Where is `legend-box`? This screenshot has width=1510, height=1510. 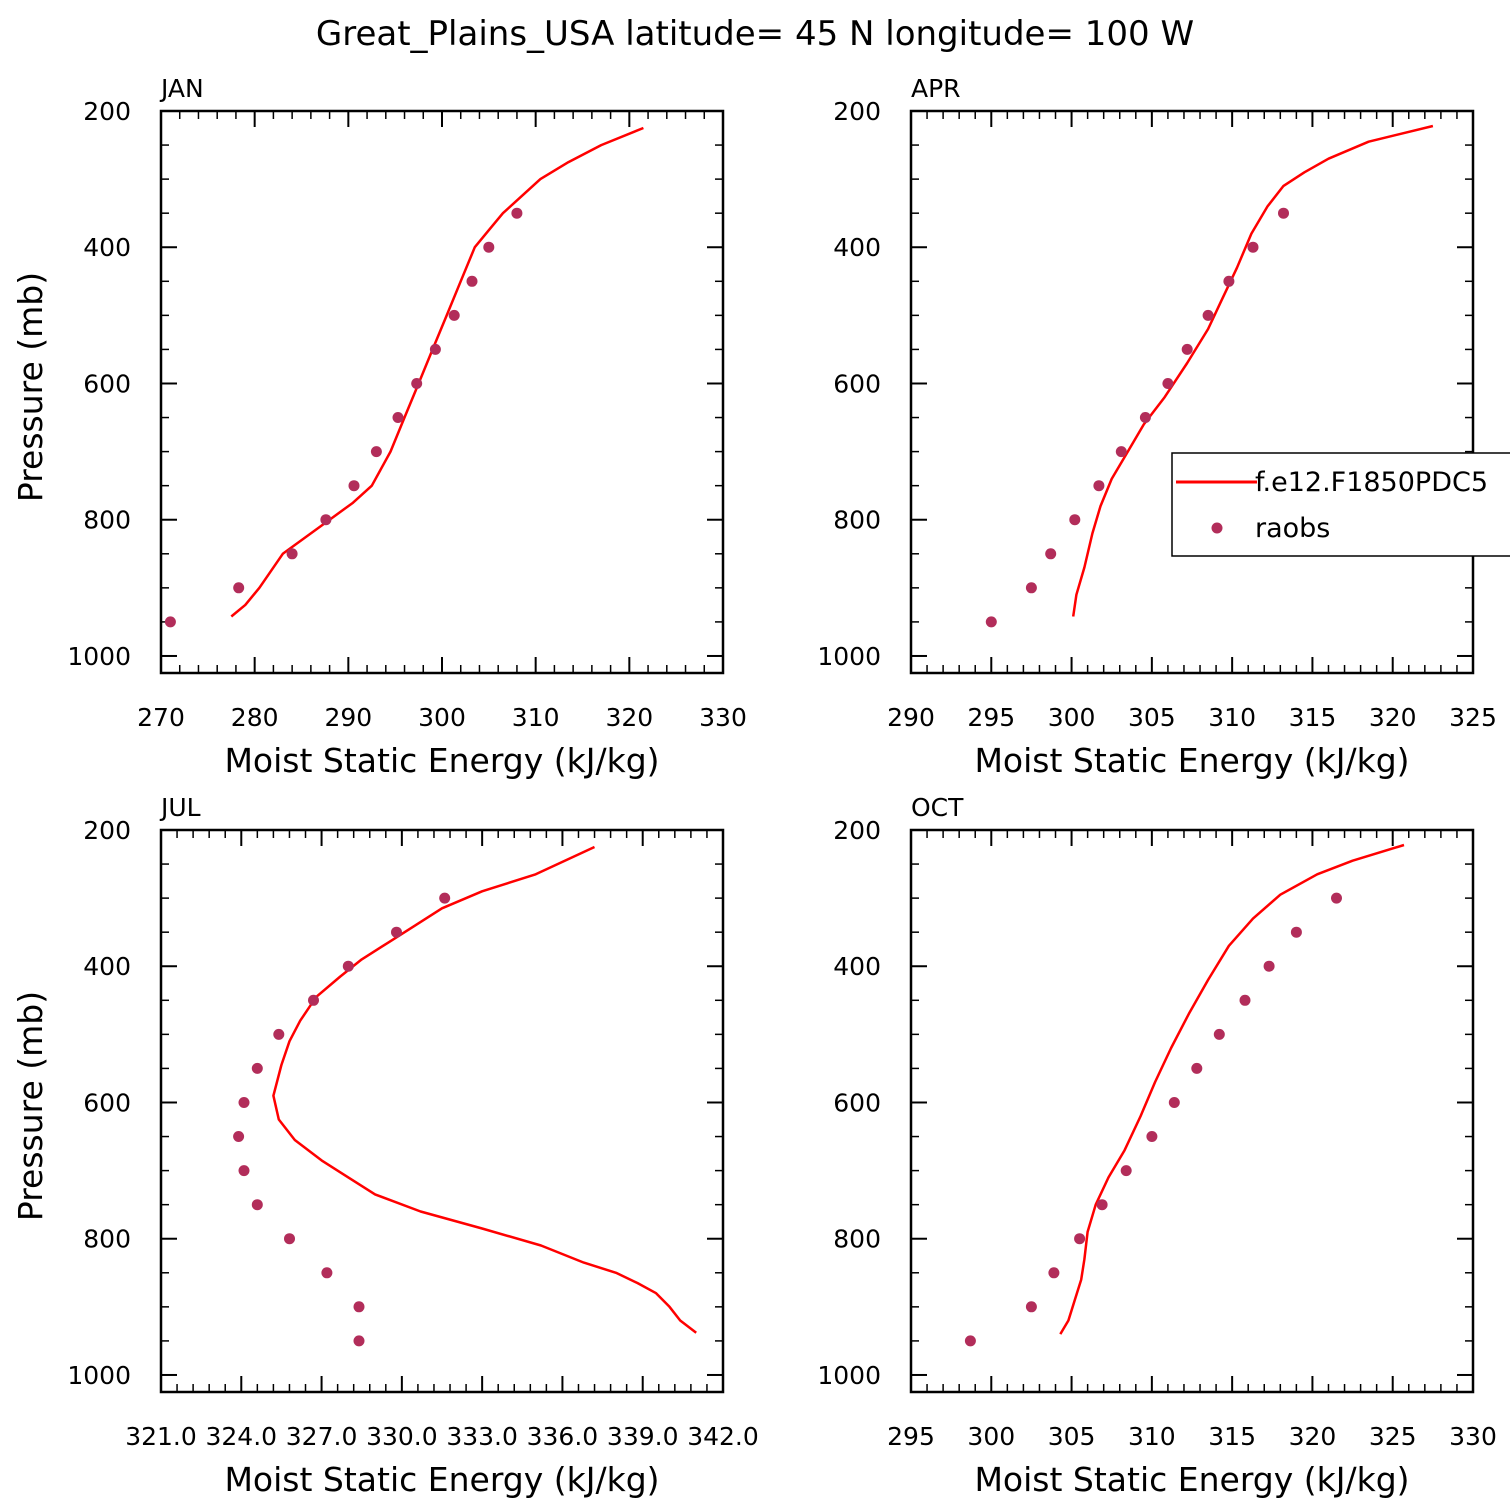 legend-box is located at coordinates (1340, 504).